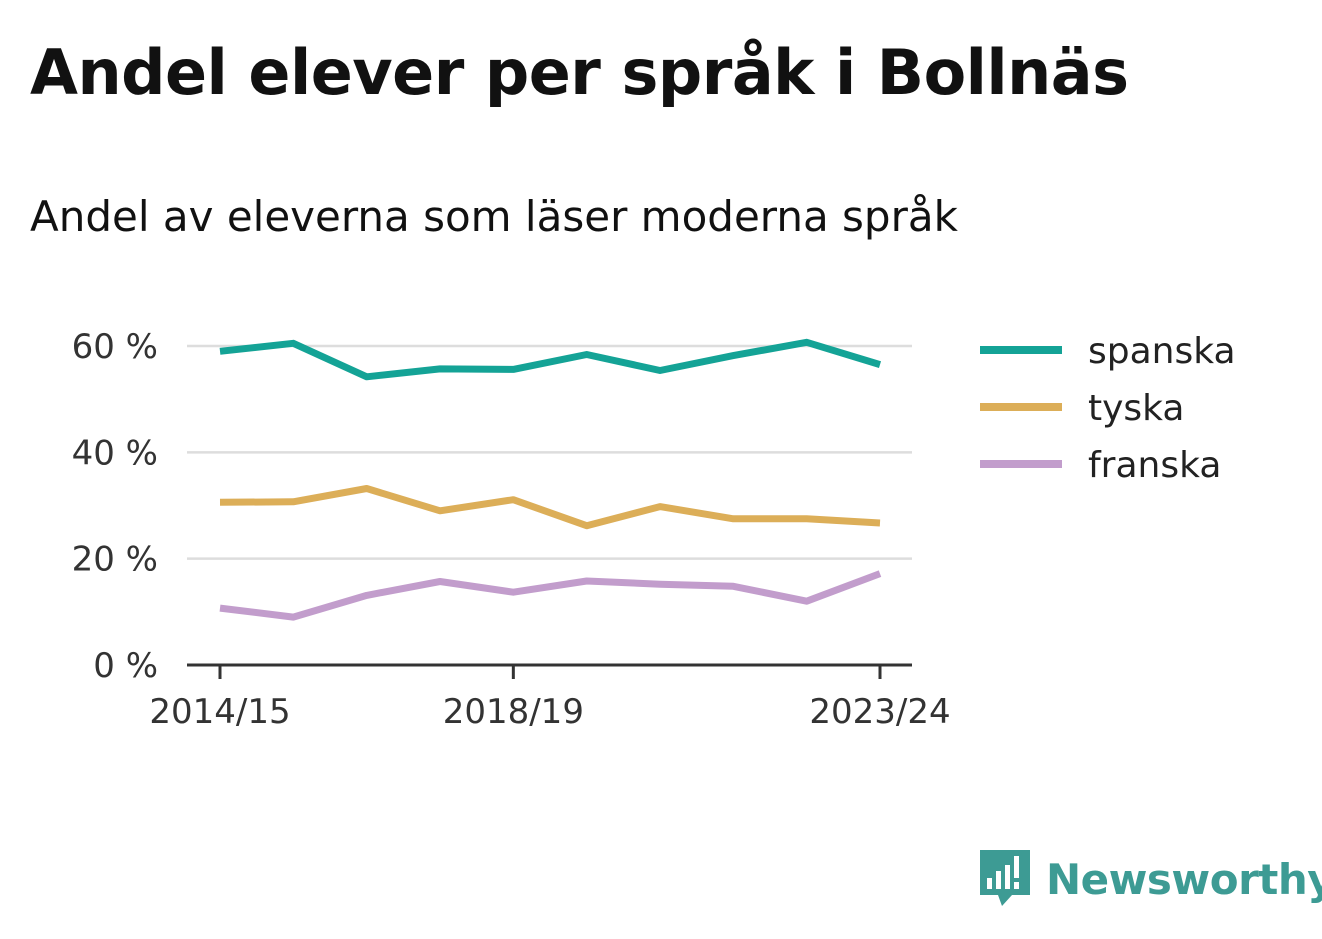 The image size is (1322, 939). I want to click on chart-title: Andel elever per språk i Bollnäs, so click(579, 72).